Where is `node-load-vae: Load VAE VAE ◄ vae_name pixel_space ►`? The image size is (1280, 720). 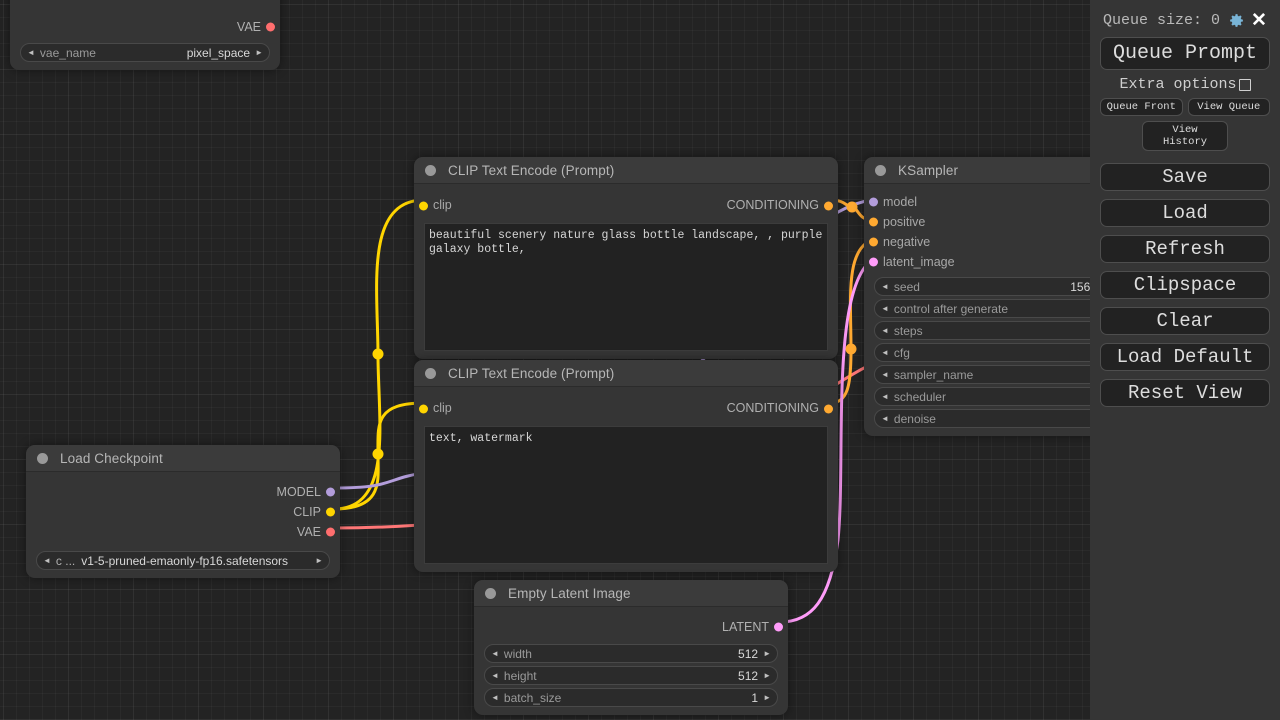
node-load-vae: Load VAE VAE ◄ vae_name pixel_space ► is located at coordinates (145, 35).